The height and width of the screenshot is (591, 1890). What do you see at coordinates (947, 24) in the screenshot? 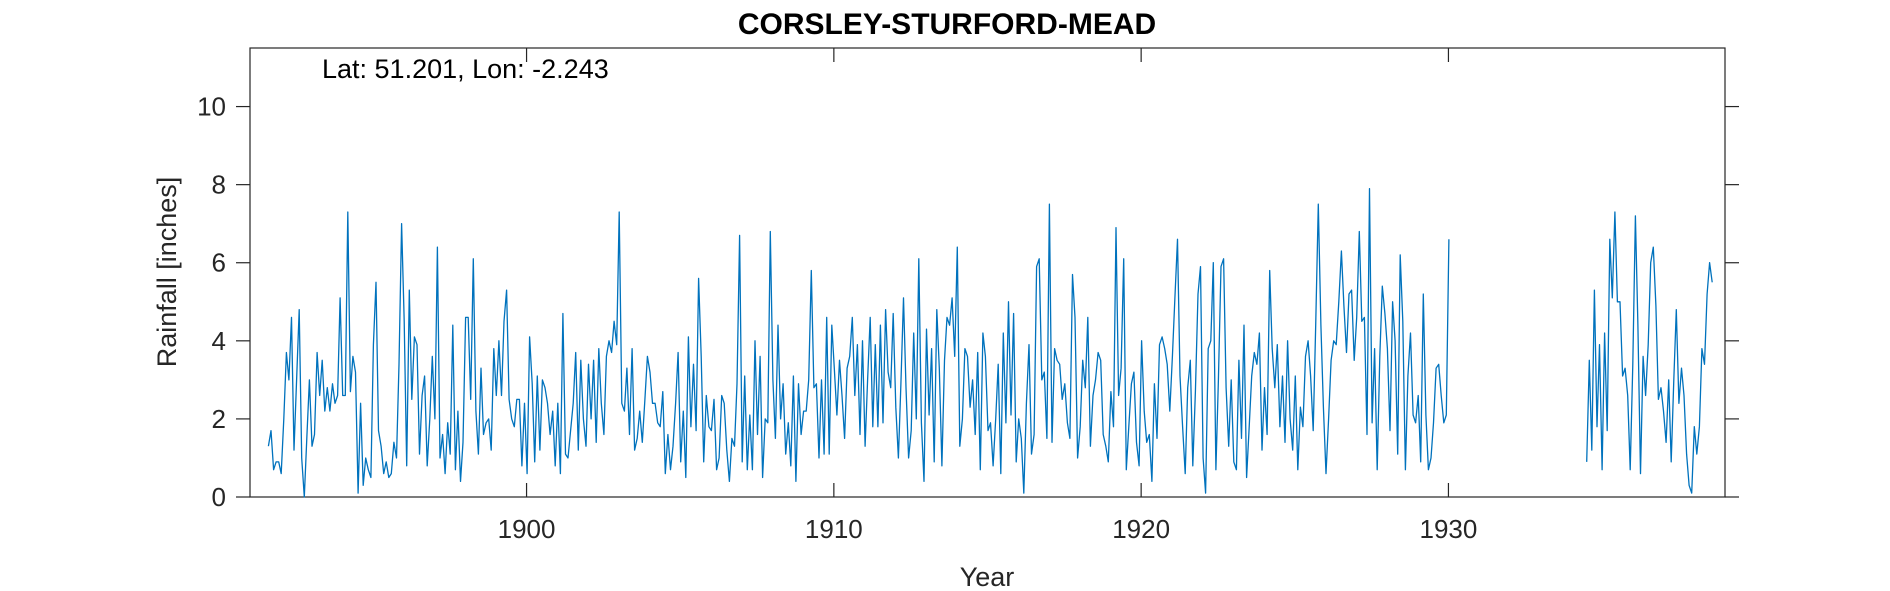
I see `chart-title: CORSLEY-STURFORD-MEAD` at bounding box center [947, 24].